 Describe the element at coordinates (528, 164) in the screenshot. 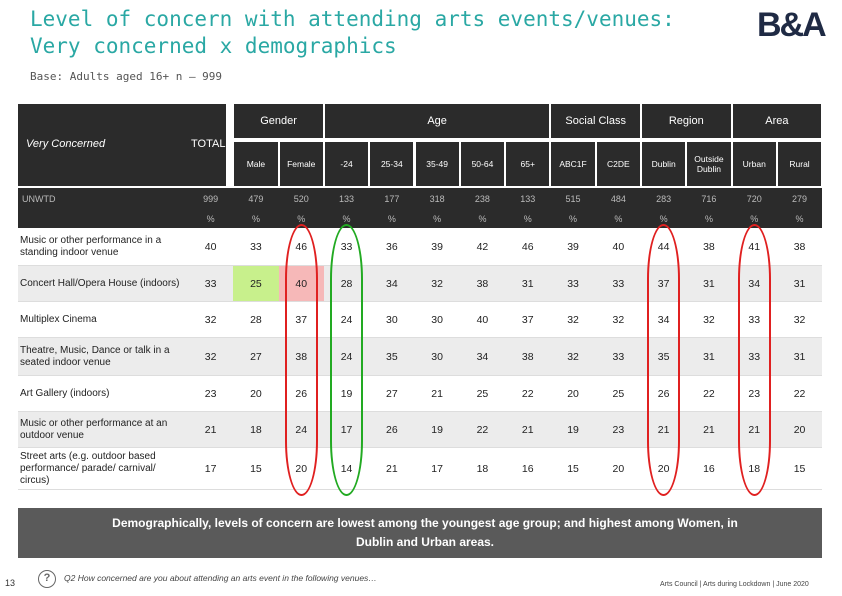

I see `column-header-65-: 65+` at that location.